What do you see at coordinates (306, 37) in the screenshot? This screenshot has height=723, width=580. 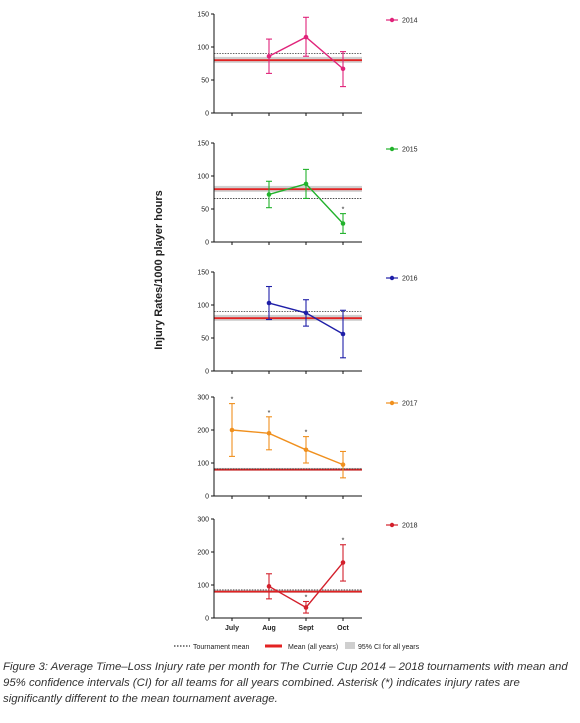 I see `data-point-2014-Sept` at bounding box center [306, 37].